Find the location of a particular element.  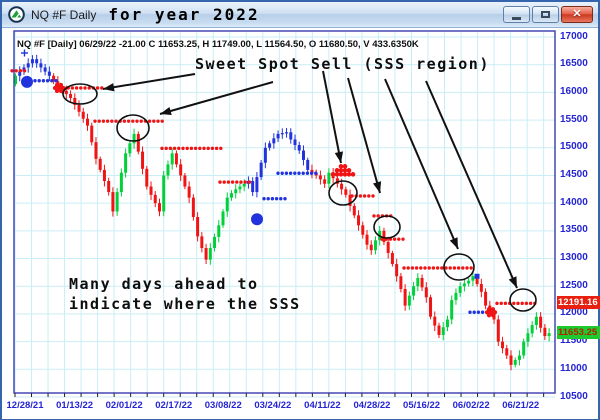

price-axis-label: 16500 is located at coordinates (574, 64).